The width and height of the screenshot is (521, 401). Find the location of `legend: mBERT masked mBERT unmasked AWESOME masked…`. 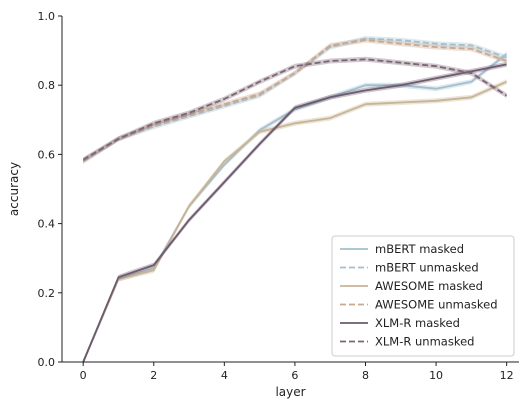

legend: mBERT masked mBERT unmasked AWESOME masked… is located at coordinates (423, 296).